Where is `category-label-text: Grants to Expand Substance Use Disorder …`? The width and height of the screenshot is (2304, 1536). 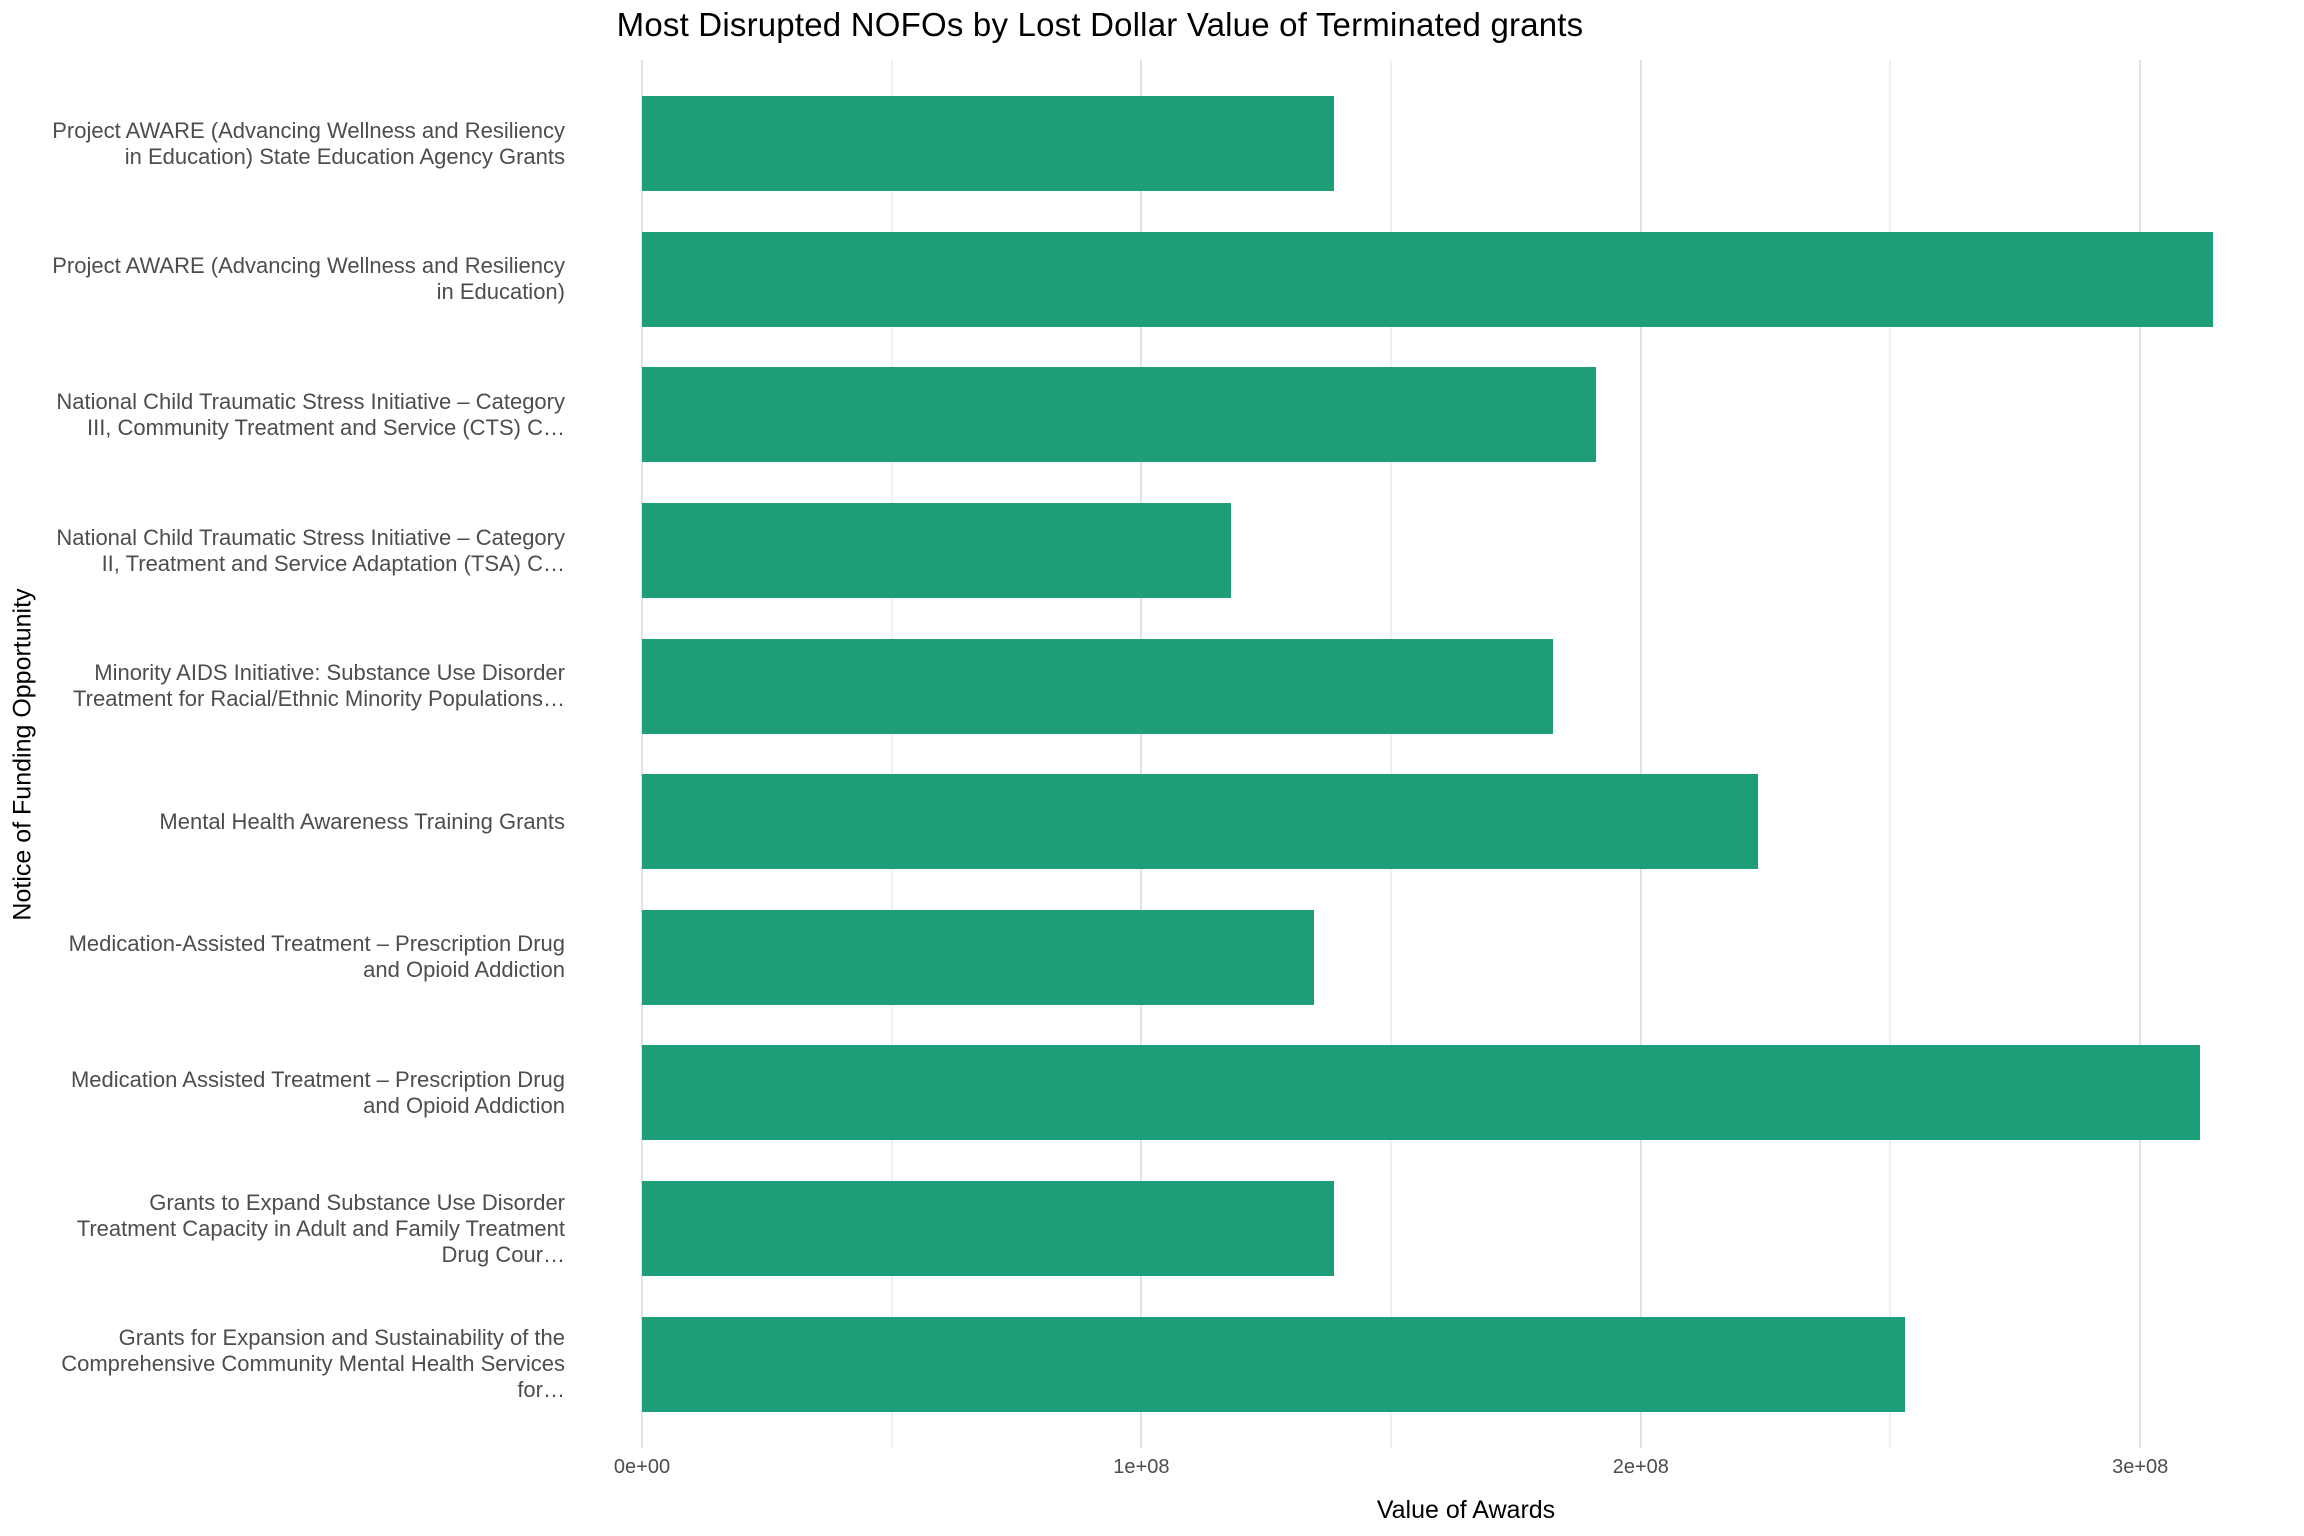
category-label-text: Grants to Expand Substance Use Disorder … is located at coordinates (320, 1228).